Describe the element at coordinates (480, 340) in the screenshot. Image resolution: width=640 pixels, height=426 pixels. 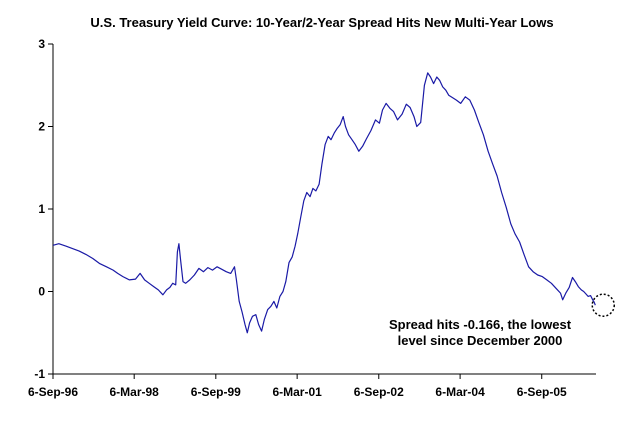
I see `annotation-line-2: level since December 2000` at that location.